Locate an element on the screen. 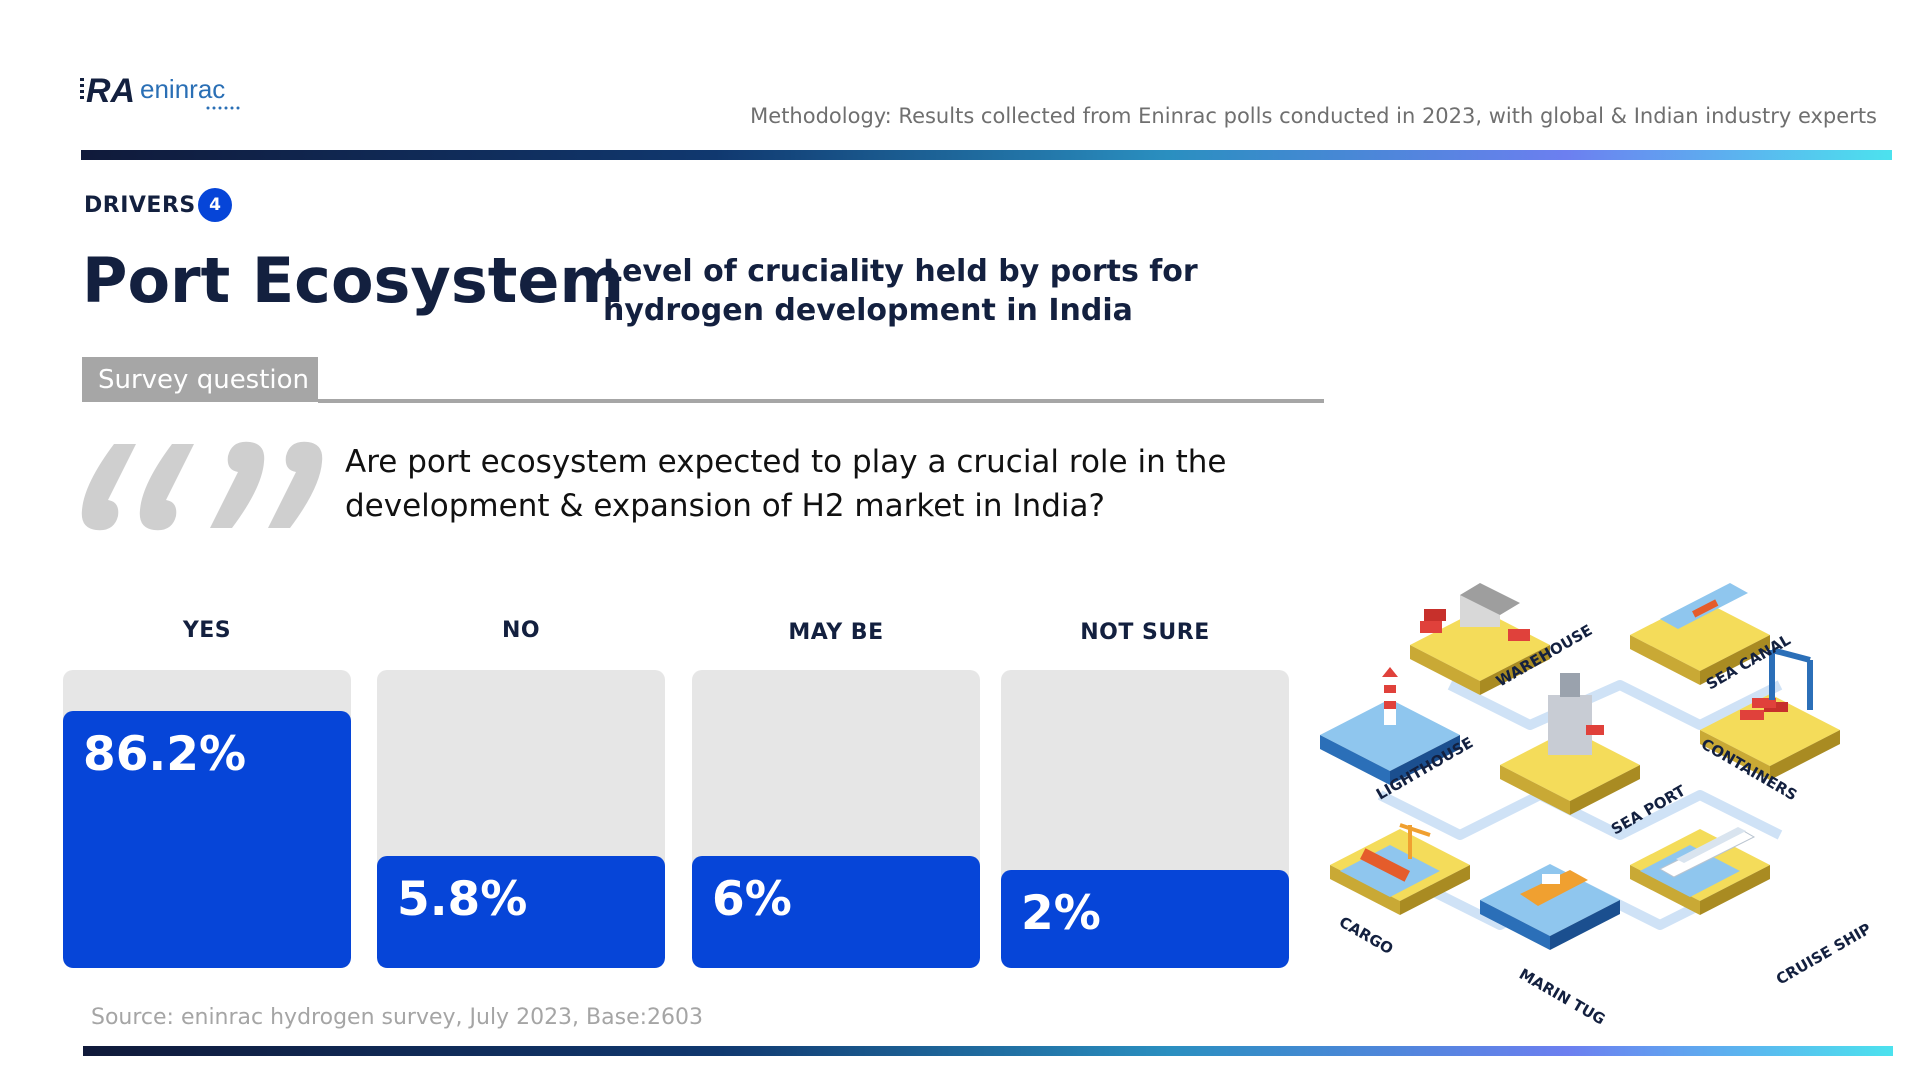  bar-value-label: 86.2% is located at coordinates (165, 755).